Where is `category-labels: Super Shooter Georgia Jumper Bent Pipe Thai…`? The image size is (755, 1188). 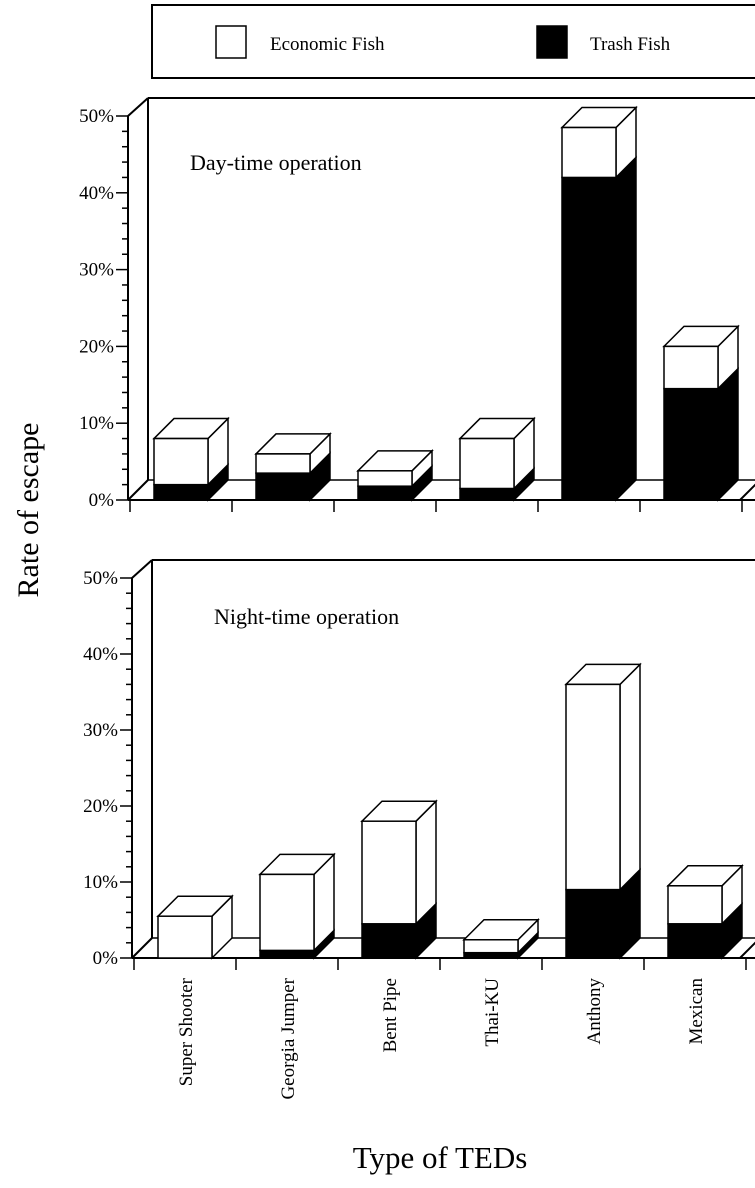 category-labels: Super Shooter Georgia Jumper Bent Pipe Thai… is located at coordinates (441, 1038).